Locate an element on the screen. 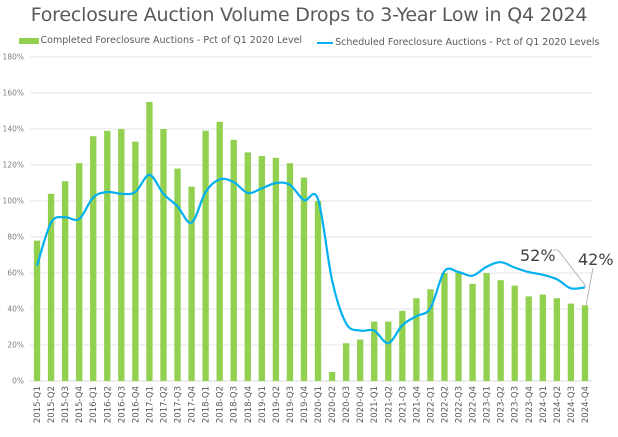 The image size is (618, 437). bar-2022-Q3 is located at coordinates (458, 327).